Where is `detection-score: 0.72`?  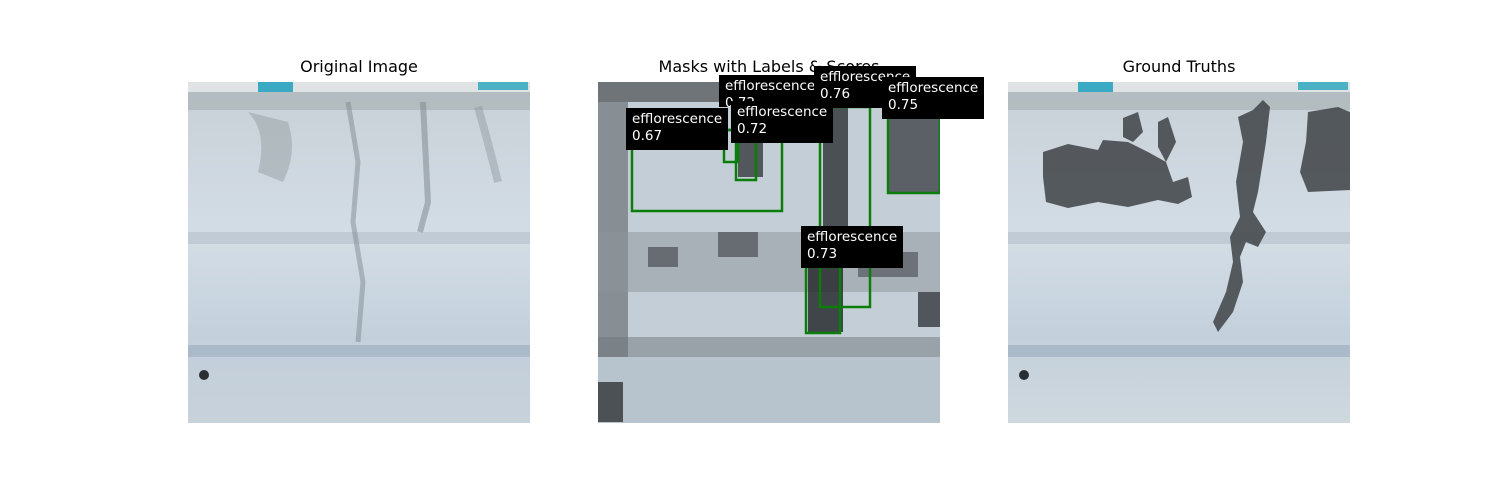
detection-score: 0.72 is located at coordinates (752, 129).